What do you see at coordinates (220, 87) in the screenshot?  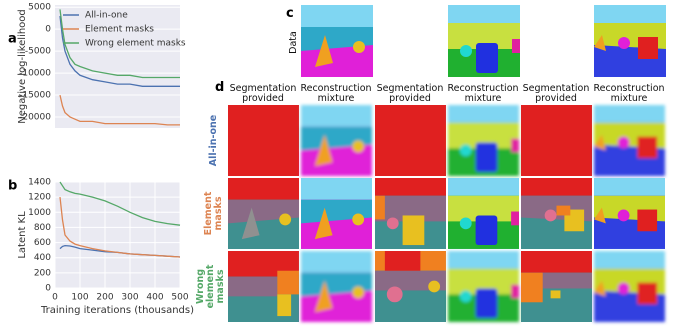 I see `panel-label: d` at bounding box center [220, 87].